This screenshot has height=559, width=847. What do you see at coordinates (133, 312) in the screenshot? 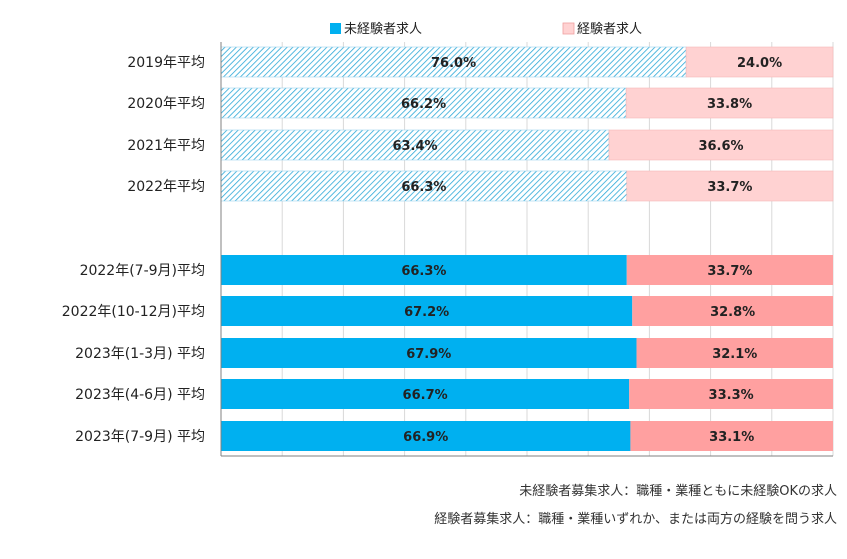
I see `category-label: 2022年(10-12月)平均` at bounding box center [133, 312].